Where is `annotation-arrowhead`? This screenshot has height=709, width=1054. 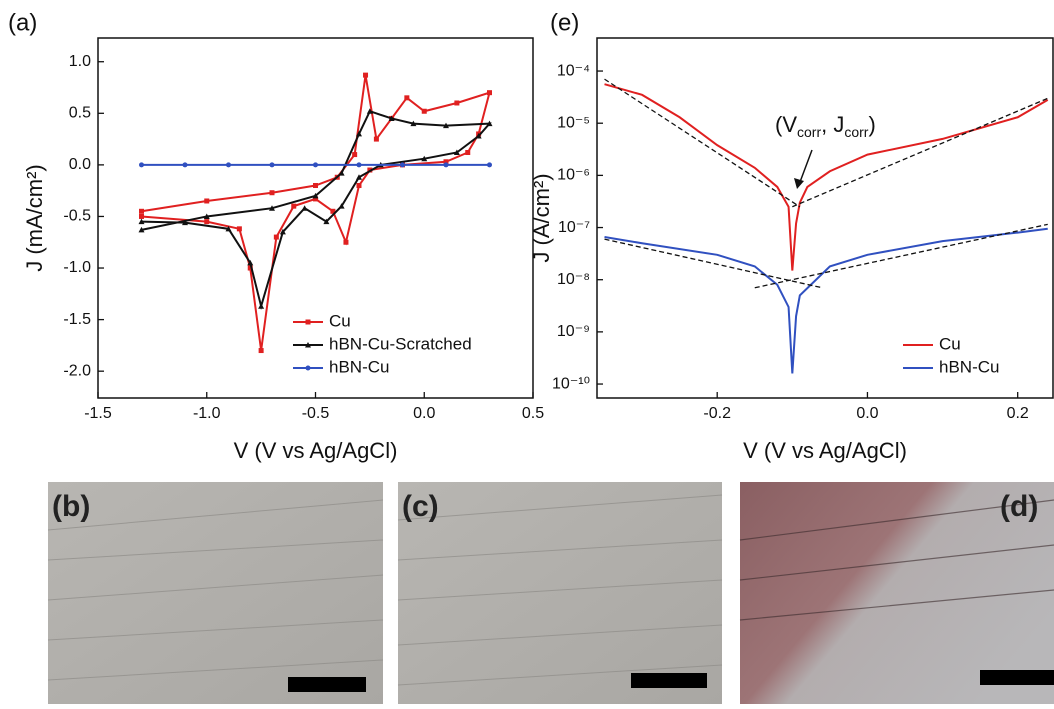 annotation-arrowhead is located at coordinates (799, 183).